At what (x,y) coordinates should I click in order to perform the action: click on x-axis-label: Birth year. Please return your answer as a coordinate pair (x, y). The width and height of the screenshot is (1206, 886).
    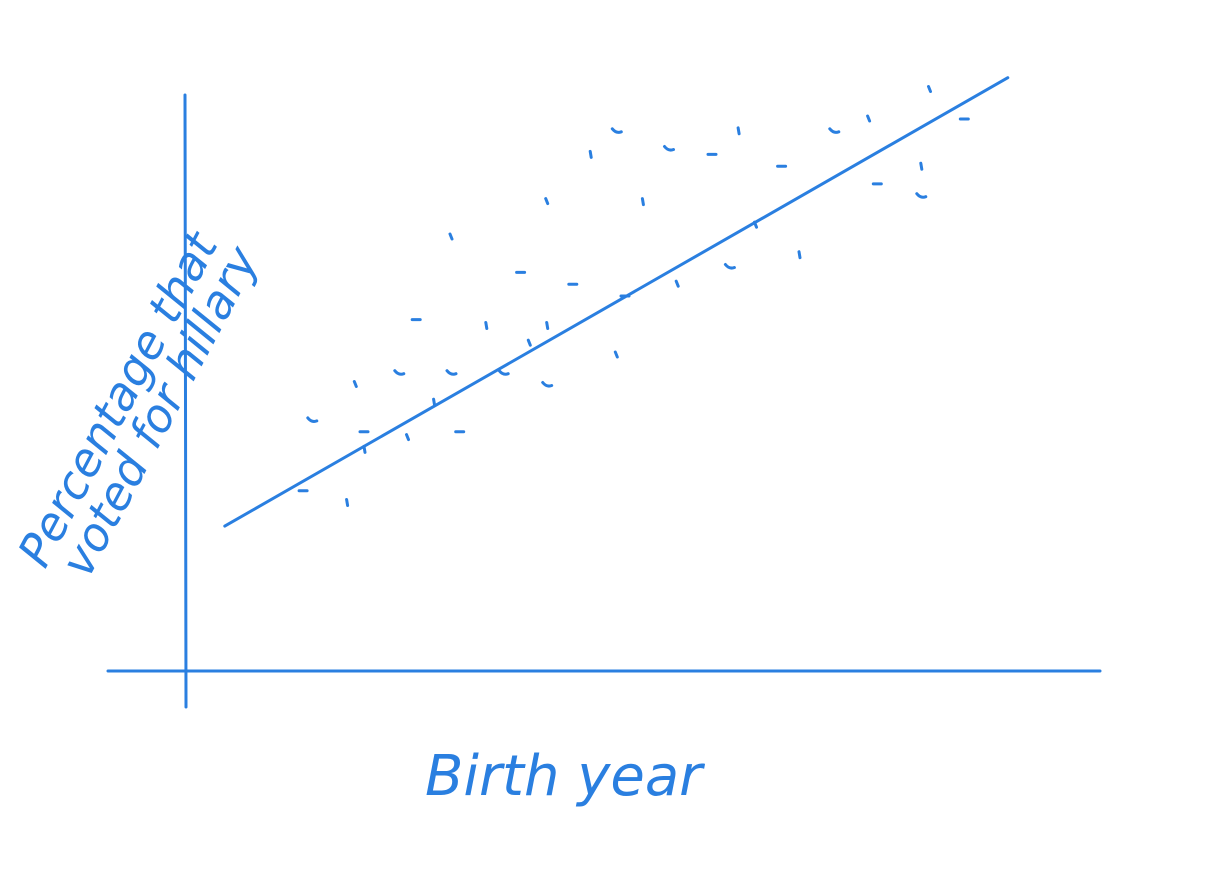
    Looking at the image, I should click on (565, 776).